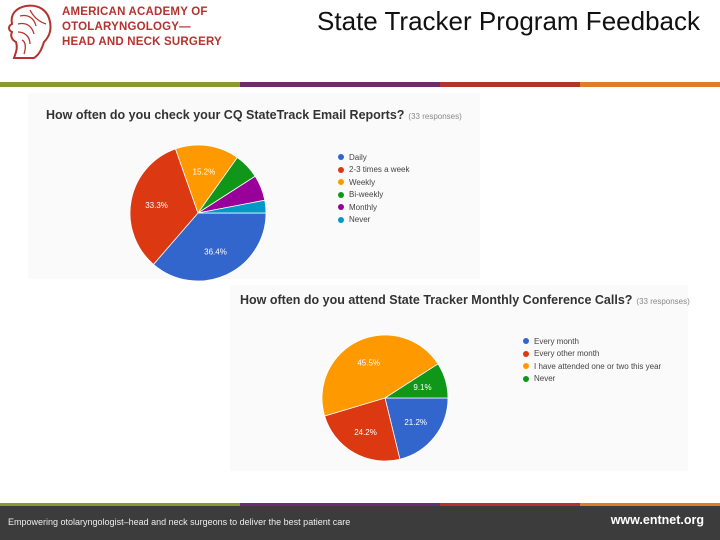  What do you see at coordinates (373, 157) in the screenshot?
I see `legend-item: Daily` at bounding box center [373, 157].